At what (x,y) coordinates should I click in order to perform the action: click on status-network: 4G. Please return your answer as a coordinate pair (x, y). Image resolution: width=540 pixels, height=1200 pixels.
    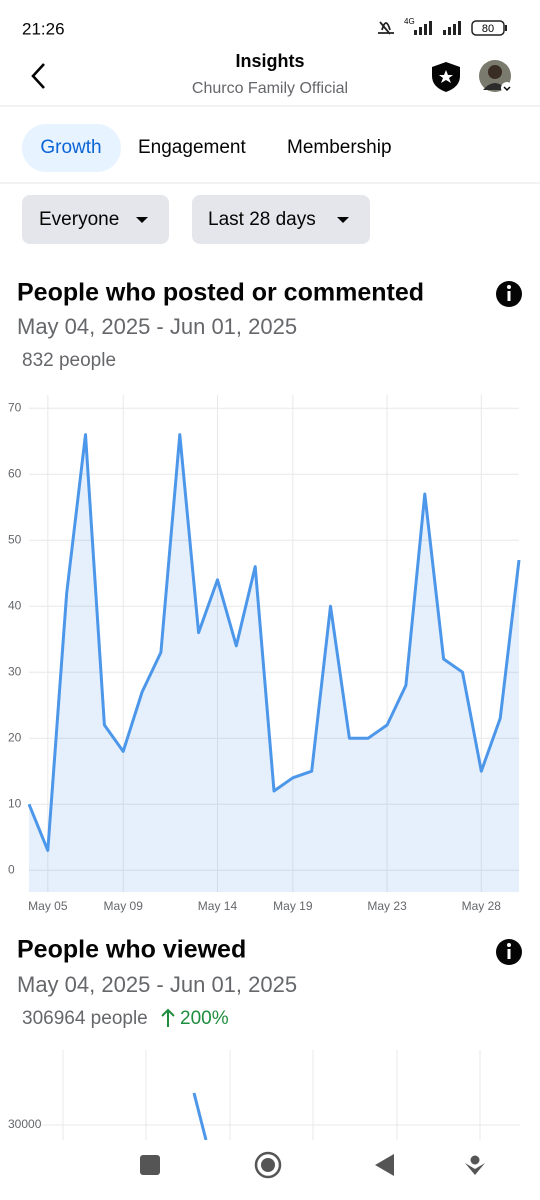
    Looking at the image, I should click on (409, 21).